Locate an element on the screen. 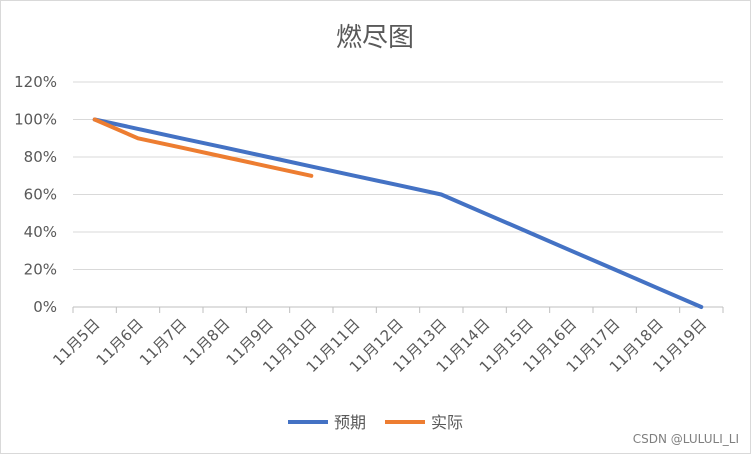 The image size is (751, 454). x-axis is located at coordinates (398, 309).